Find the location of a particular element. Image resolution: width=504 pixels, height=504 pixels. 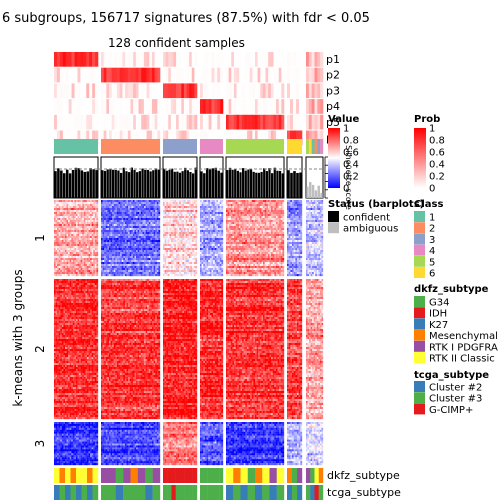

legend-dkfz-label: Mesenchymal is located at coordinates (463, 336).